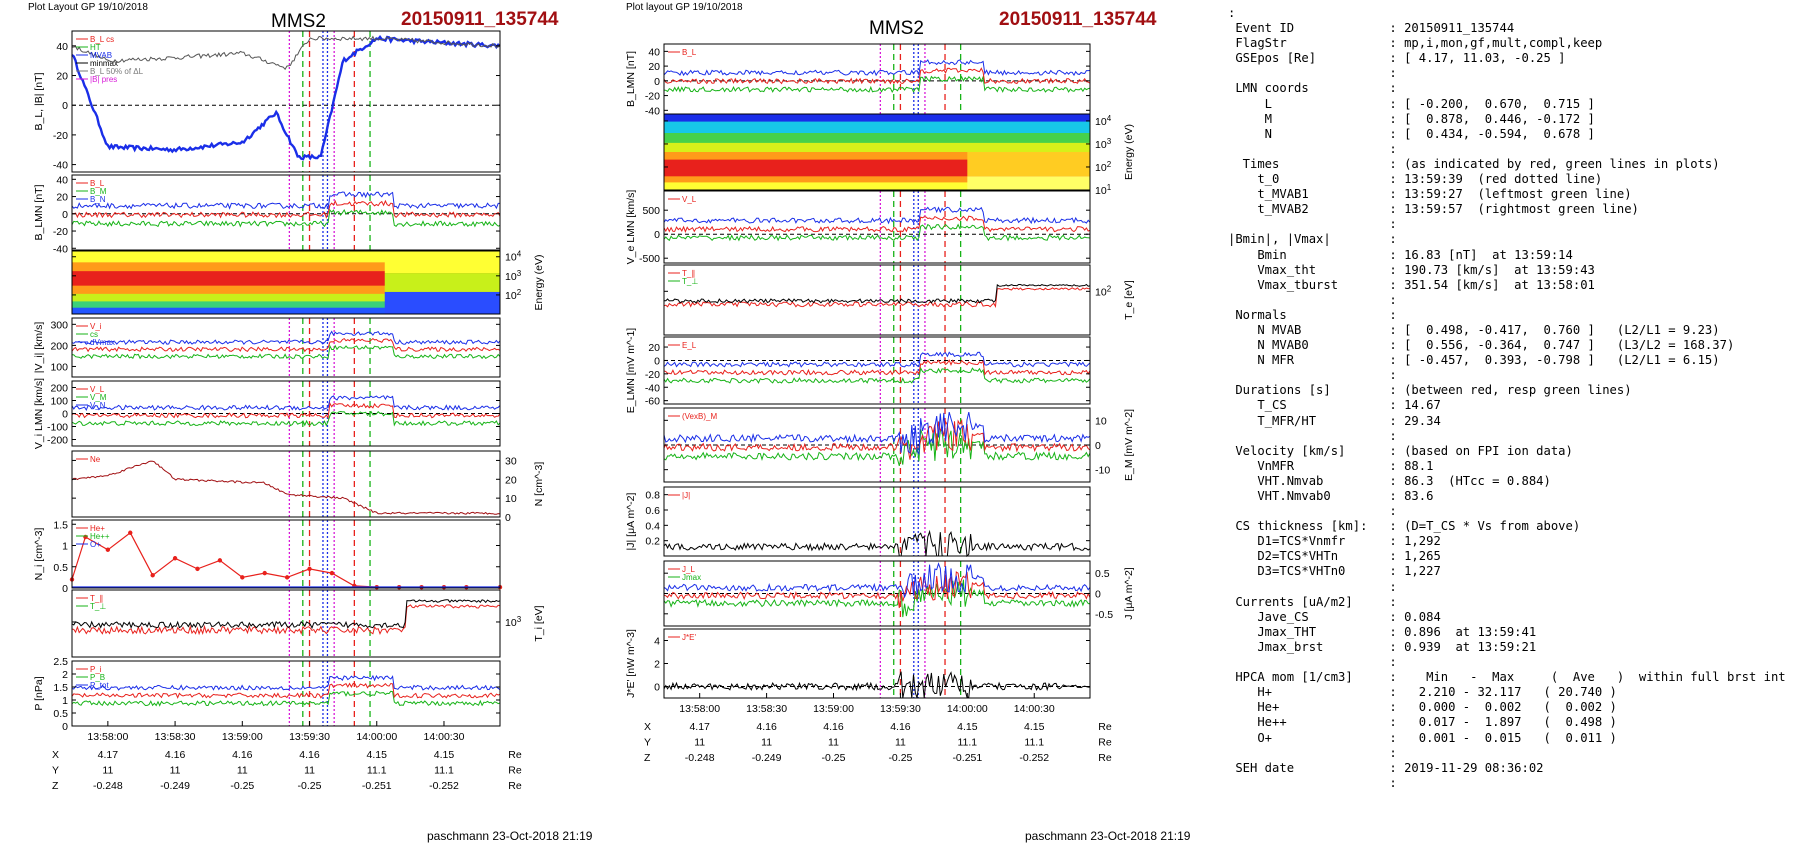 This screenshot has width=1804, height=843. What do you see at coordinates (102, 39) in the screenshot?
I see `legend-label: B_L cs` at bounding box center [102, 39].